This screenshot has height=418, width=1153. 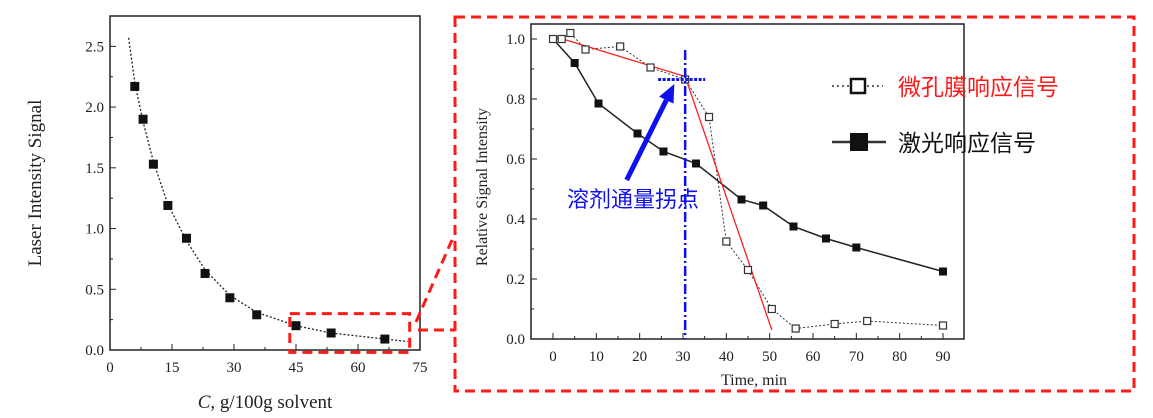 I want to click on annotation-label: 溶剂通量拐点, so click(x=633, y=200).